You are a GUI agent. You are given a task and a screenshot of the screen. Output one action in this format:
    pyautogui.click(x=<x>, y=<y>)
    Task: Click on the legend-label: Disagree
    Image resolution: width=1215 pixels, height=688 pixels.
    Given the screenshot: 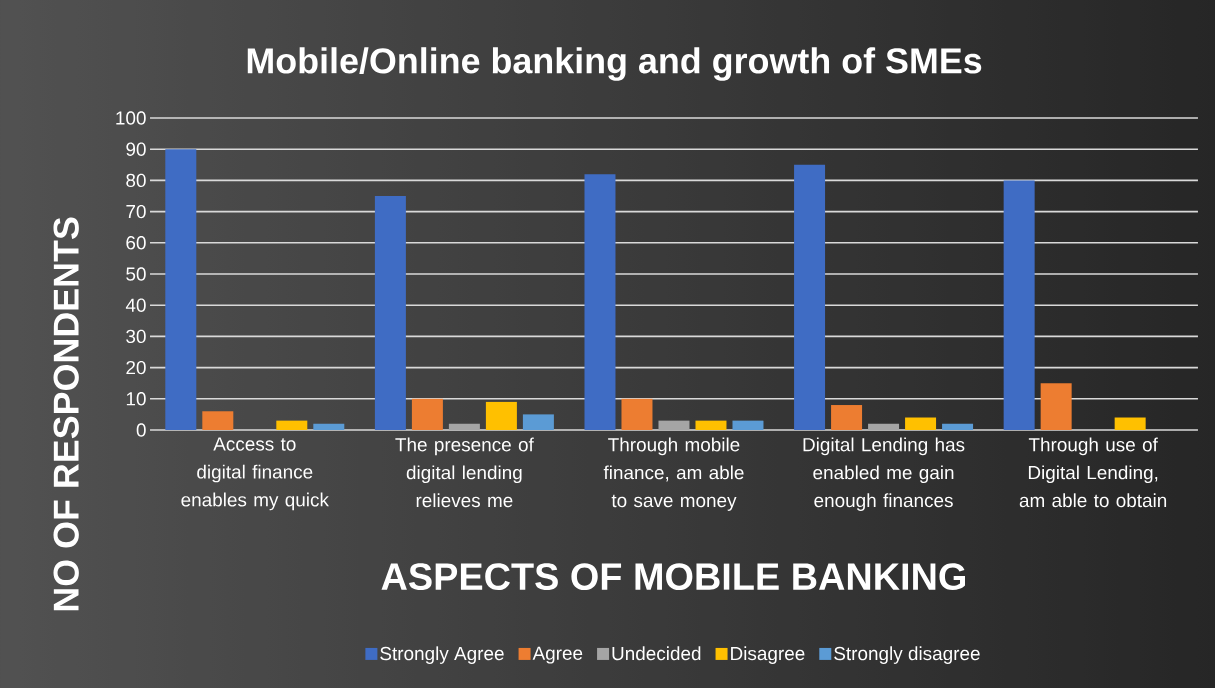 What is the action you would take?
    pyautogui.click(x=768, y=655)
    